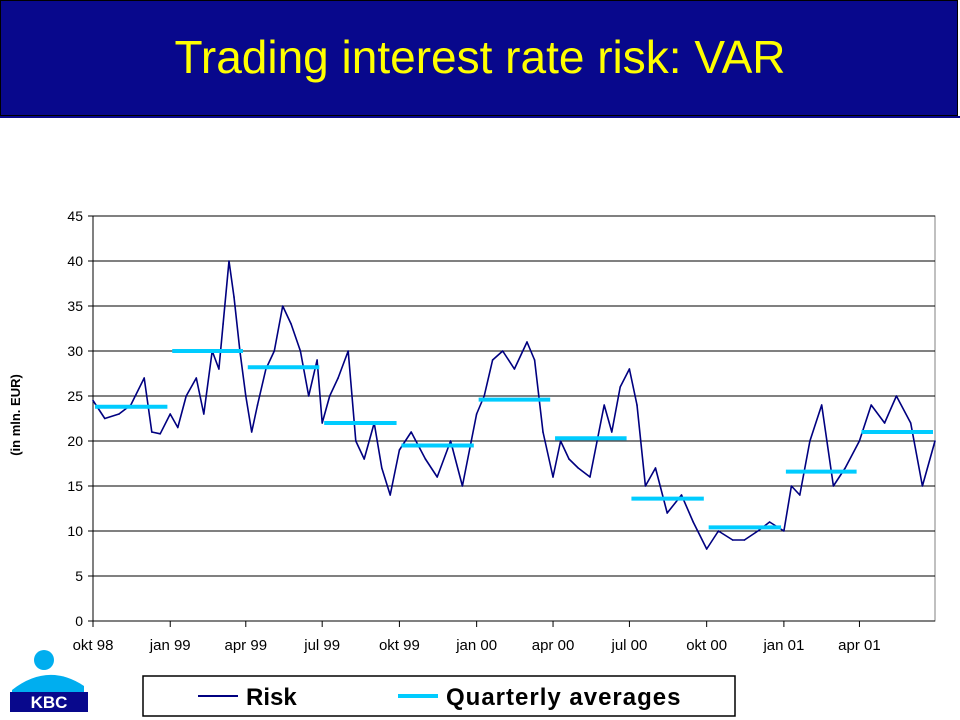  What do you see at coordinates (246, 645) in the screenshot?
I see `x-tick-label: apr 99` at bounding box center [246, 645].